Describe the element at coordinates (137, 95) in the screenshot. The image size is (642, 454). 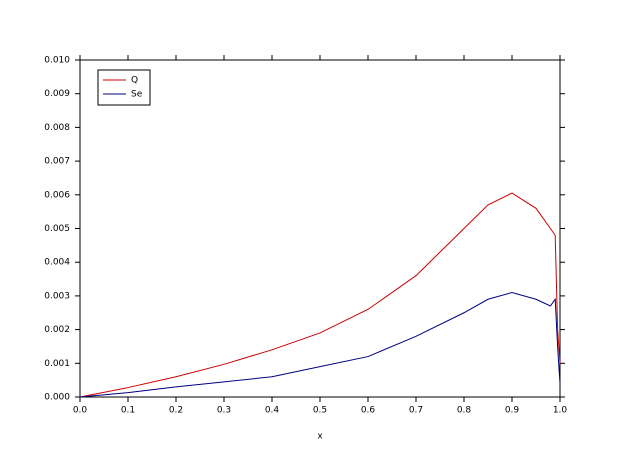
I see `legend-label: Se` at that location.